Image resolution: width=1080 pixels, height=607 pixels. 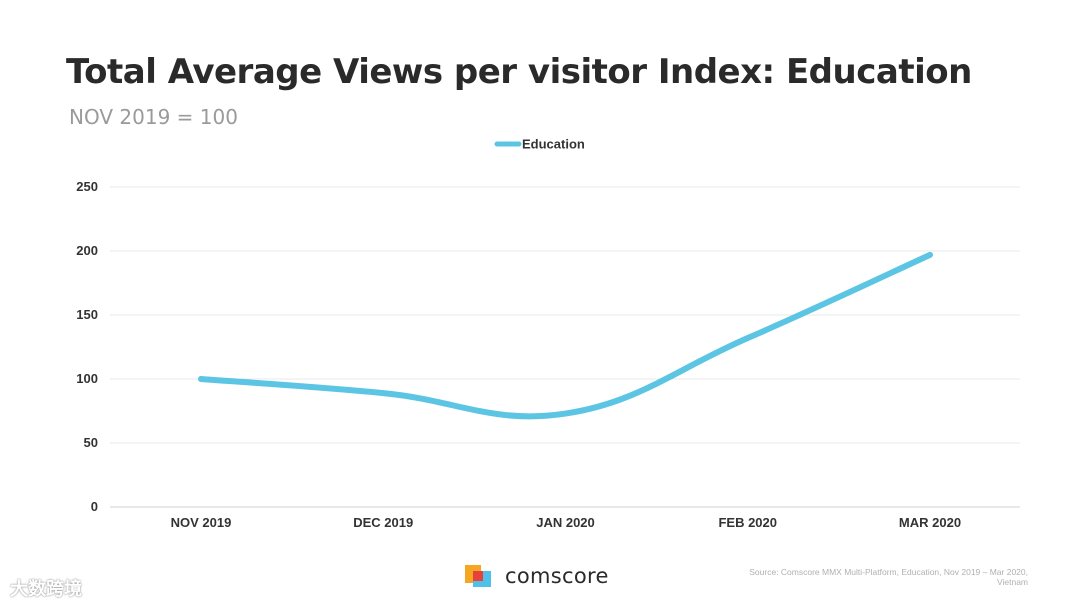 I want to click on y-tick-label: 100, so click(x=87, y=378).